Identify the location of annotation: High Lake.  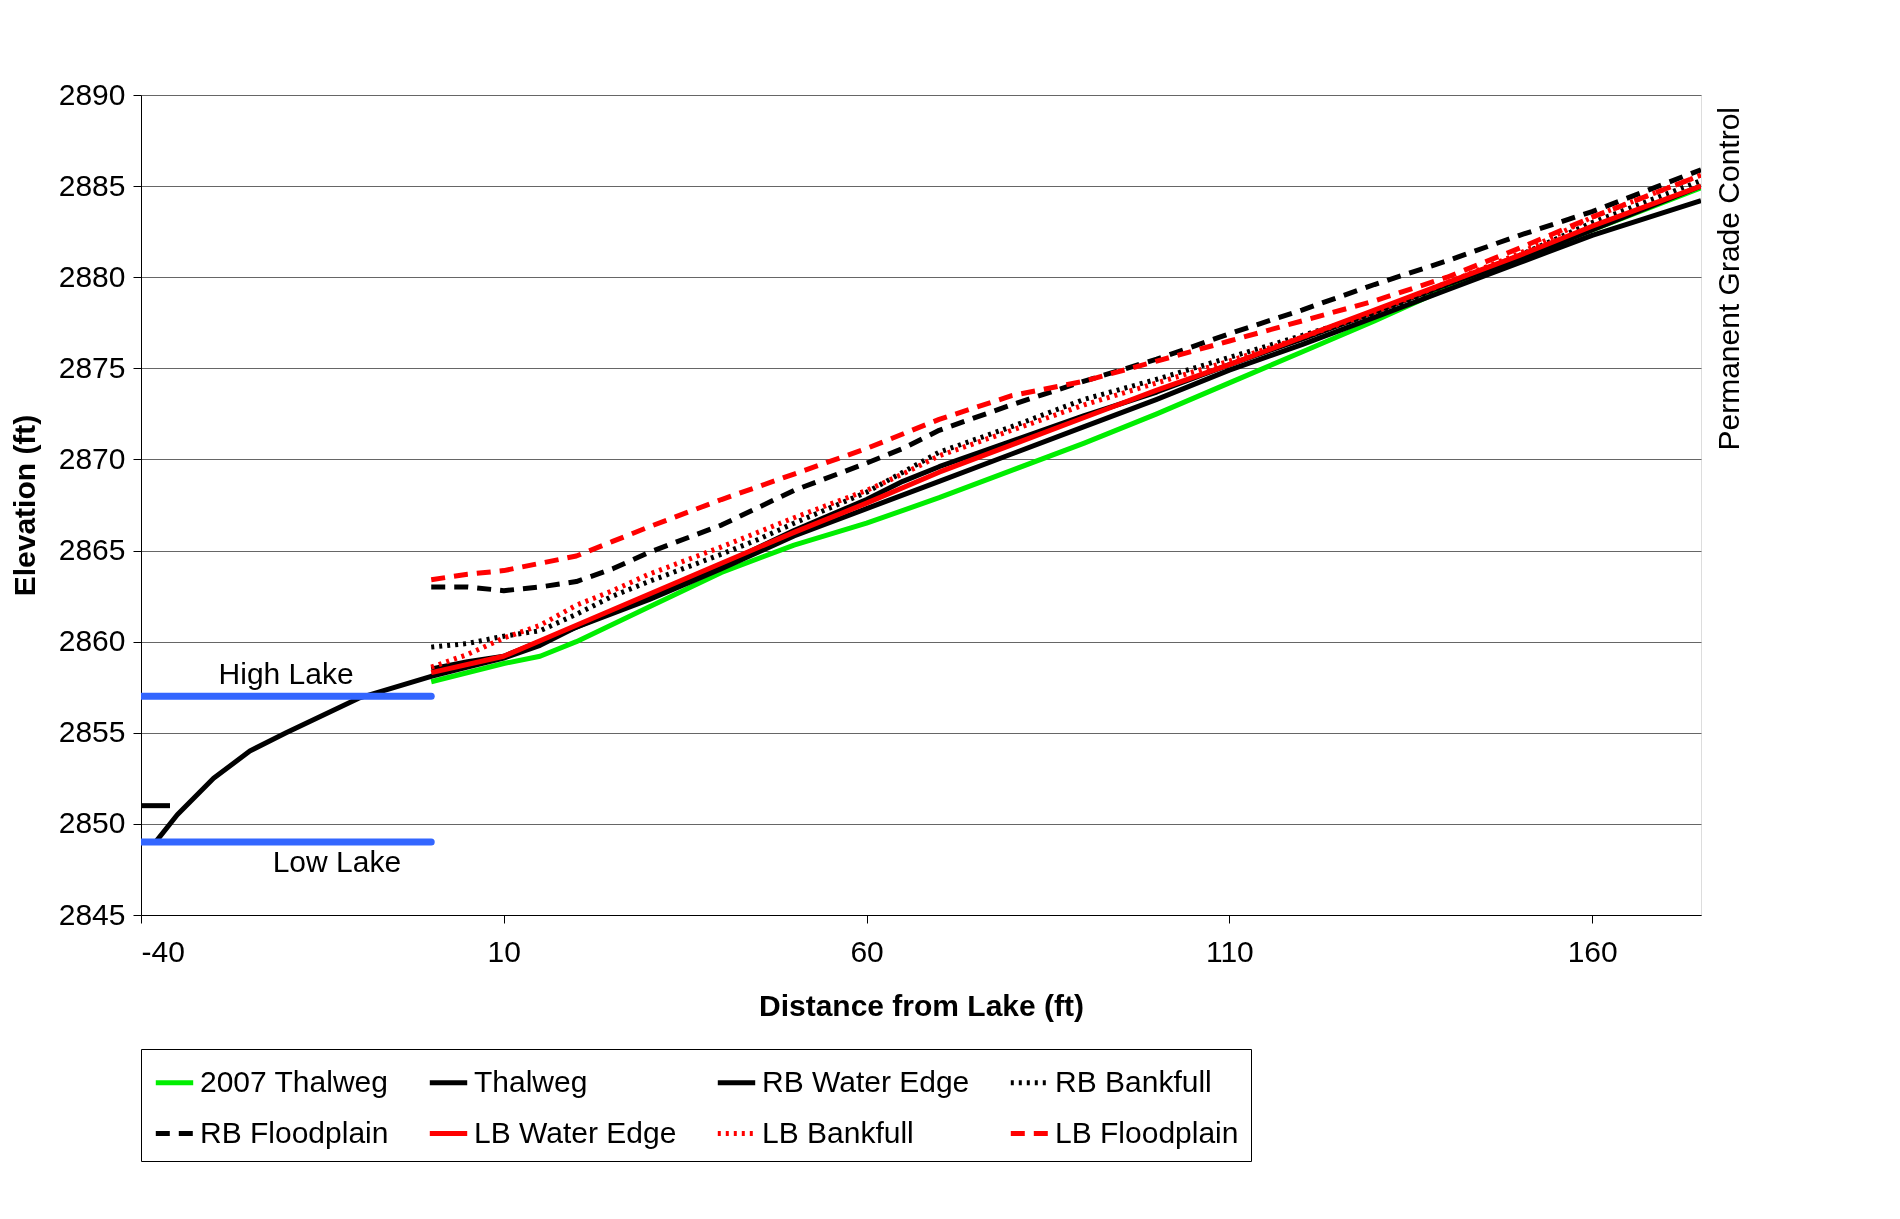
(286, 674).